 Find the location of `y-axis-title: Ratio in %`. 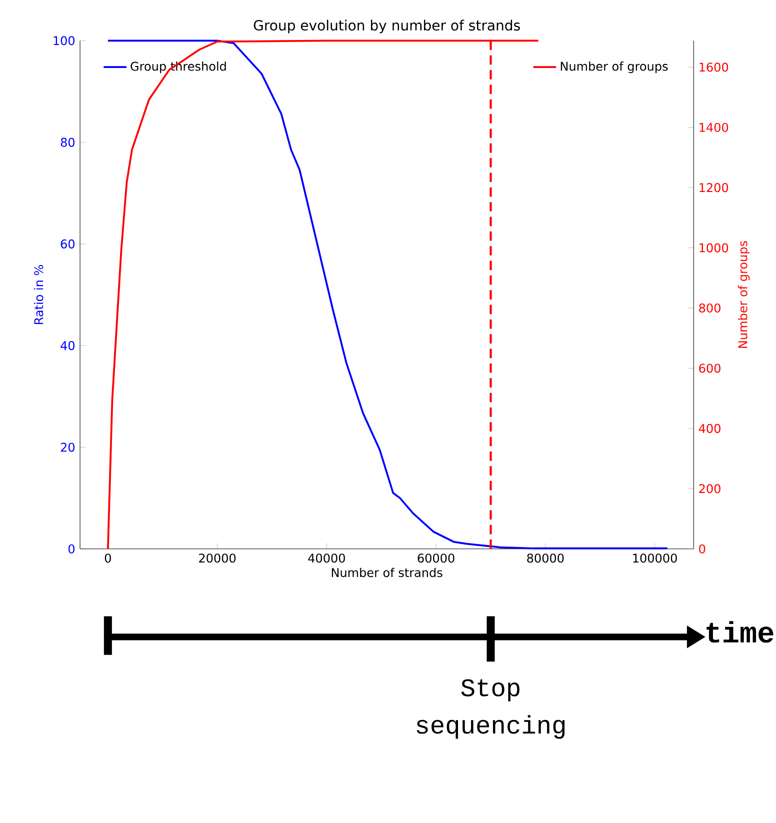

y-axis-title: Ratio in % is located at coordinates (39, 294).